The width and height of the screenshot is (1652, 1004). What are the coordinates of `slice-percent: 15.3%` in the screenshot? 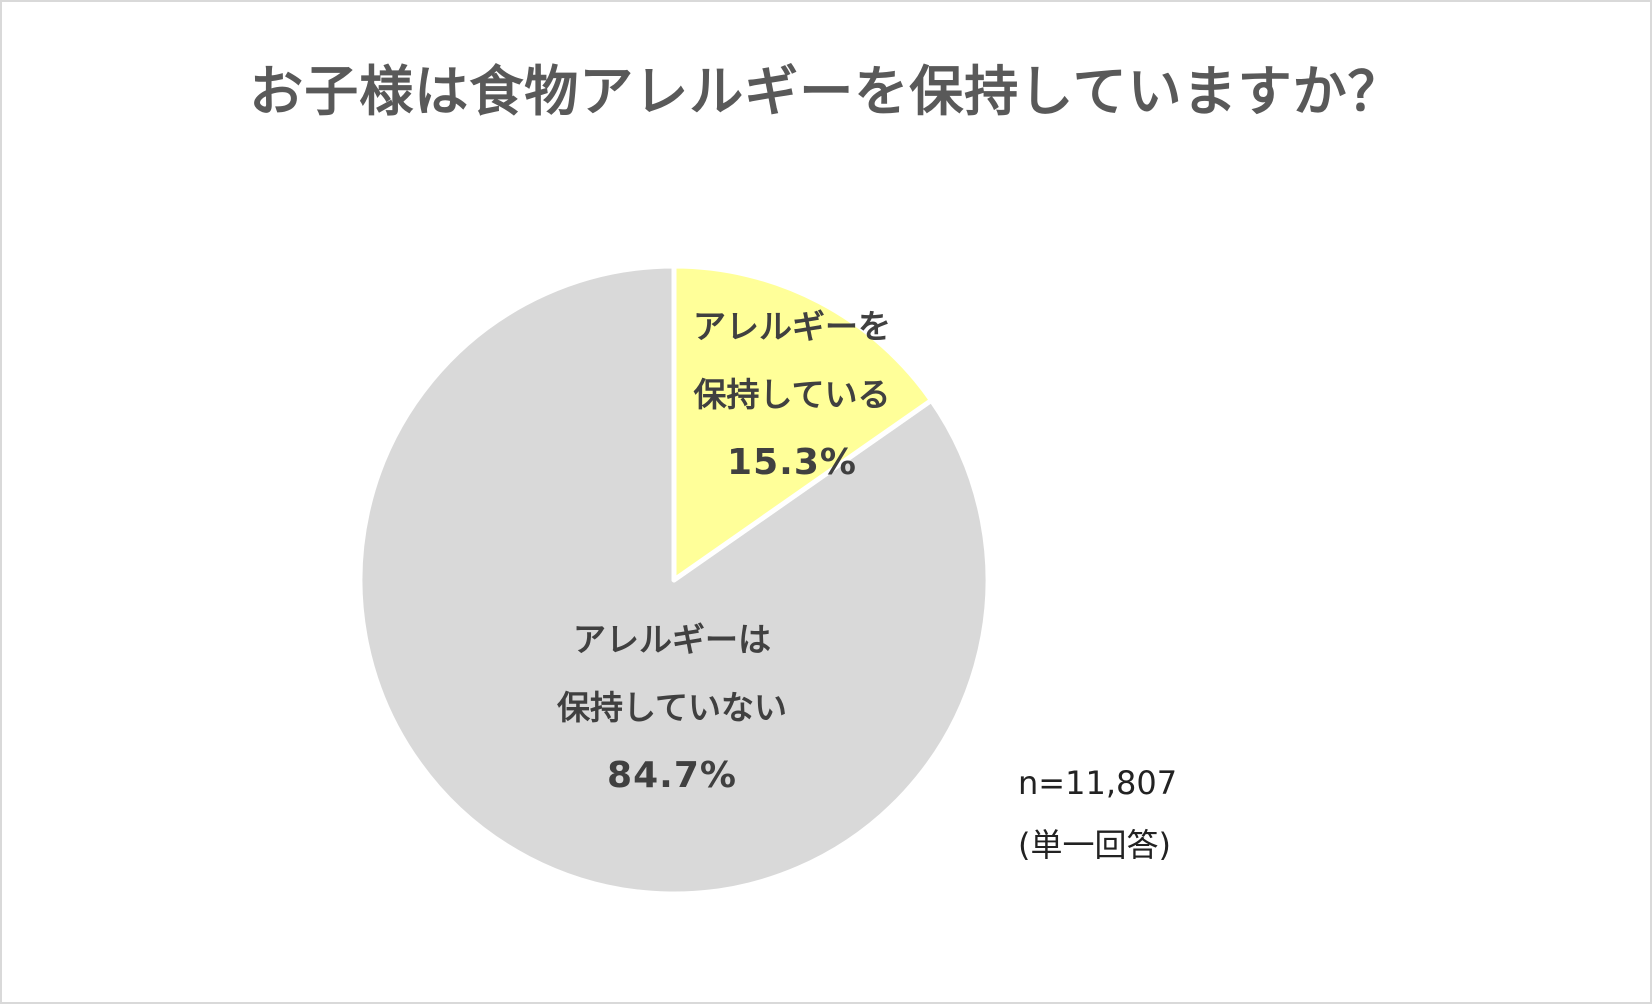 It's located at (792, 462).